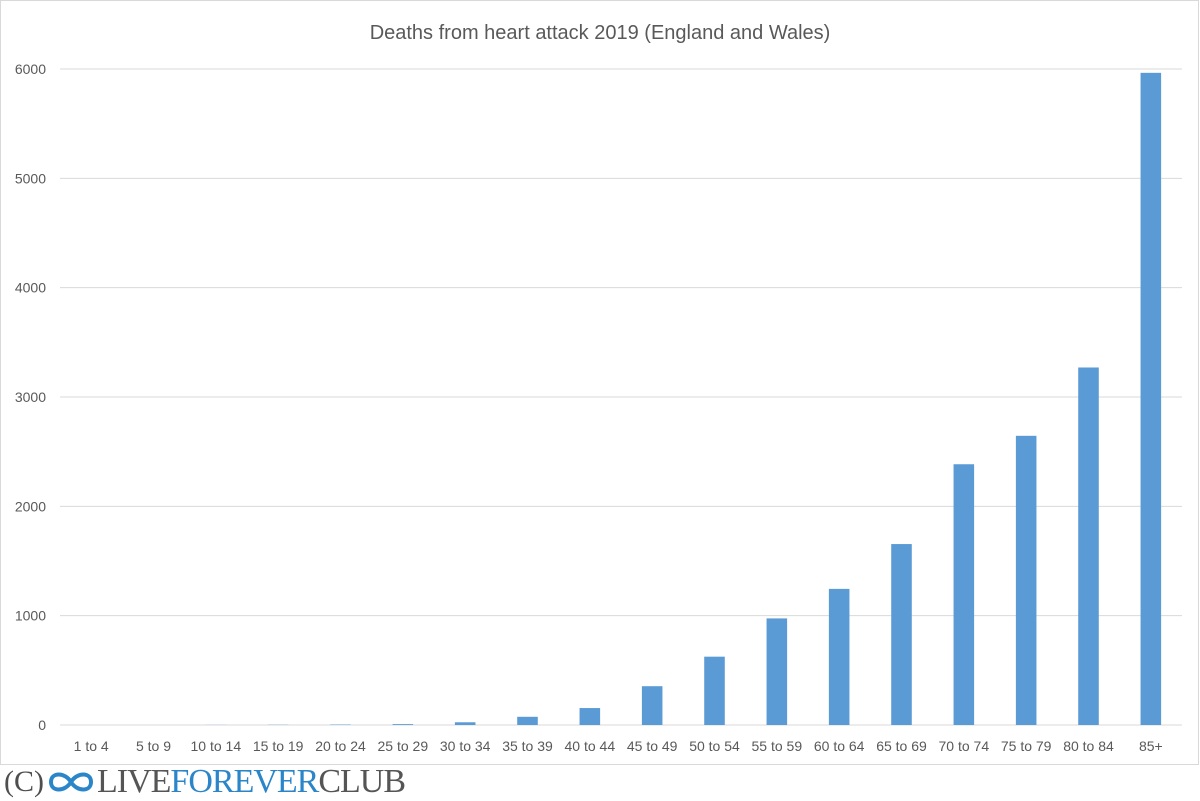 This screenshot has height=801, width=1200. What do you see at coordinates (278, 746) in the screenshot?
I see `x-tick-label: 15 to 19` at bounding box center [278, 746].